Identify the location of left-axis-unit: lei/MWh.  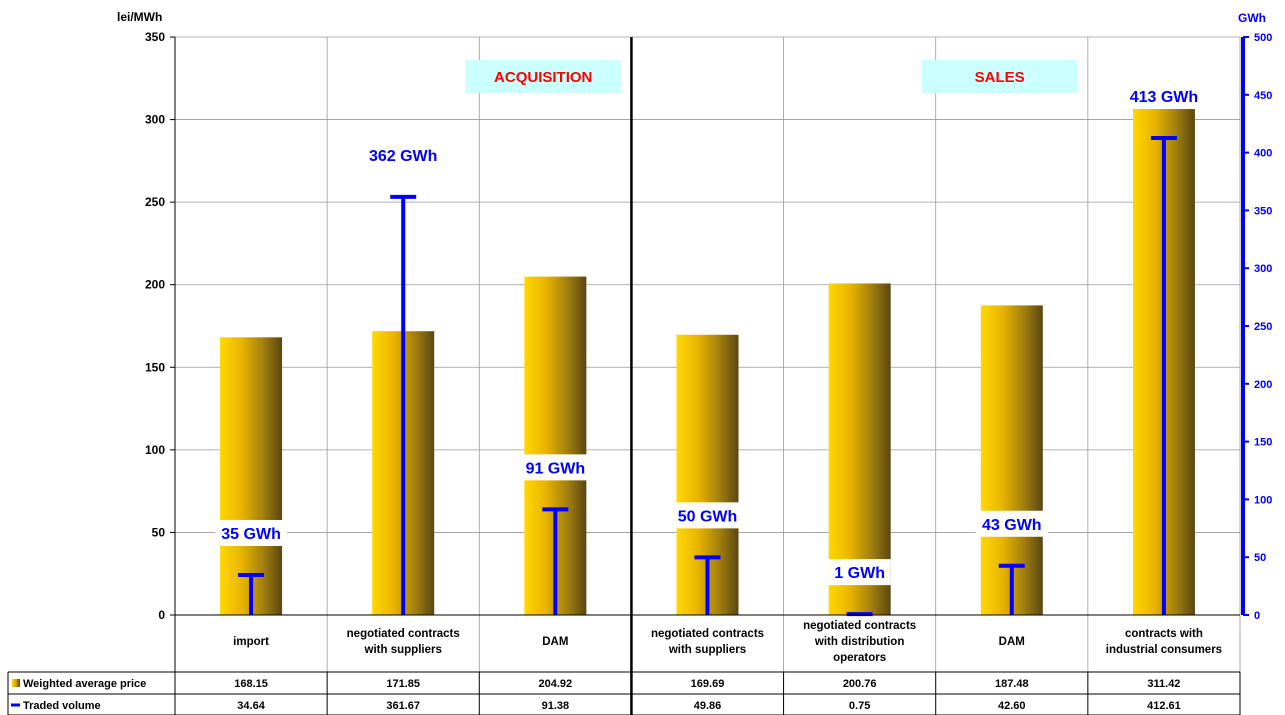
(139, 17).